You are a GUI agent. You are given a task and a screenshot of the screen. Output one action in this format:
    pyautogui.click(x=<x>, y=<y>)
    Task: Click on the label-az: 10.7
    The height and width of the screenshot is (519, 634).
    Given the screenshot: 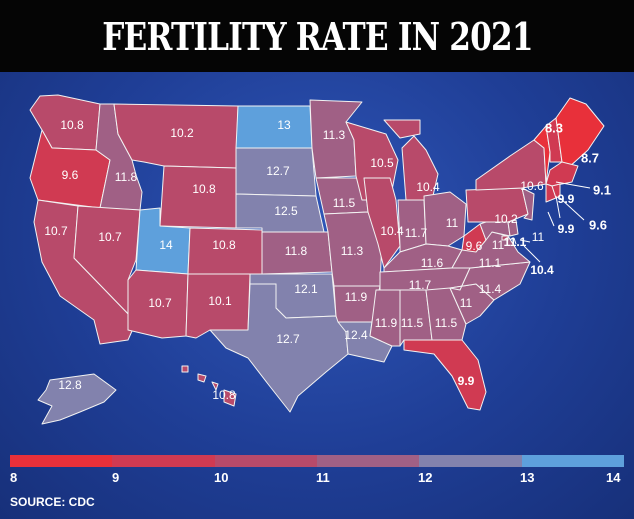 What is the action you would take?
    pyautogui.click(x=160, y=303)
    